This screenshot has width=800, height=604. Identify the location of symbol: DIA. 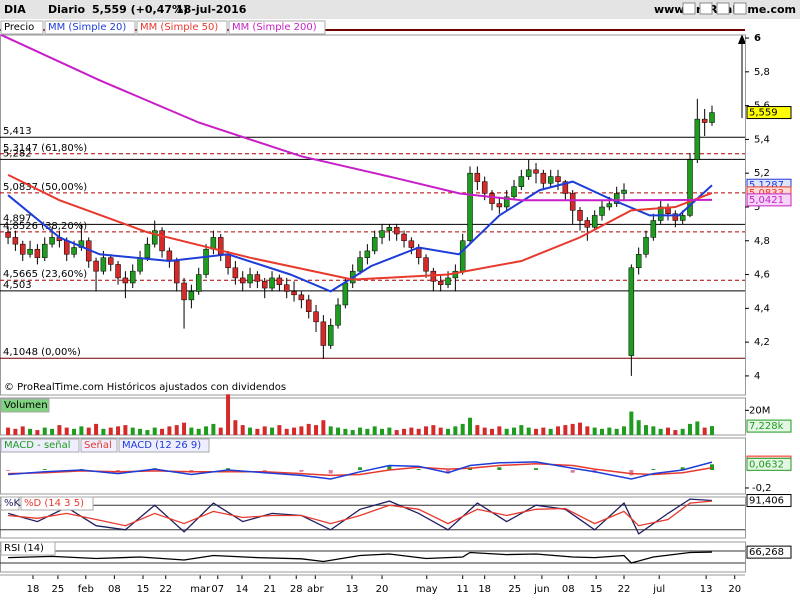
(15, 9).